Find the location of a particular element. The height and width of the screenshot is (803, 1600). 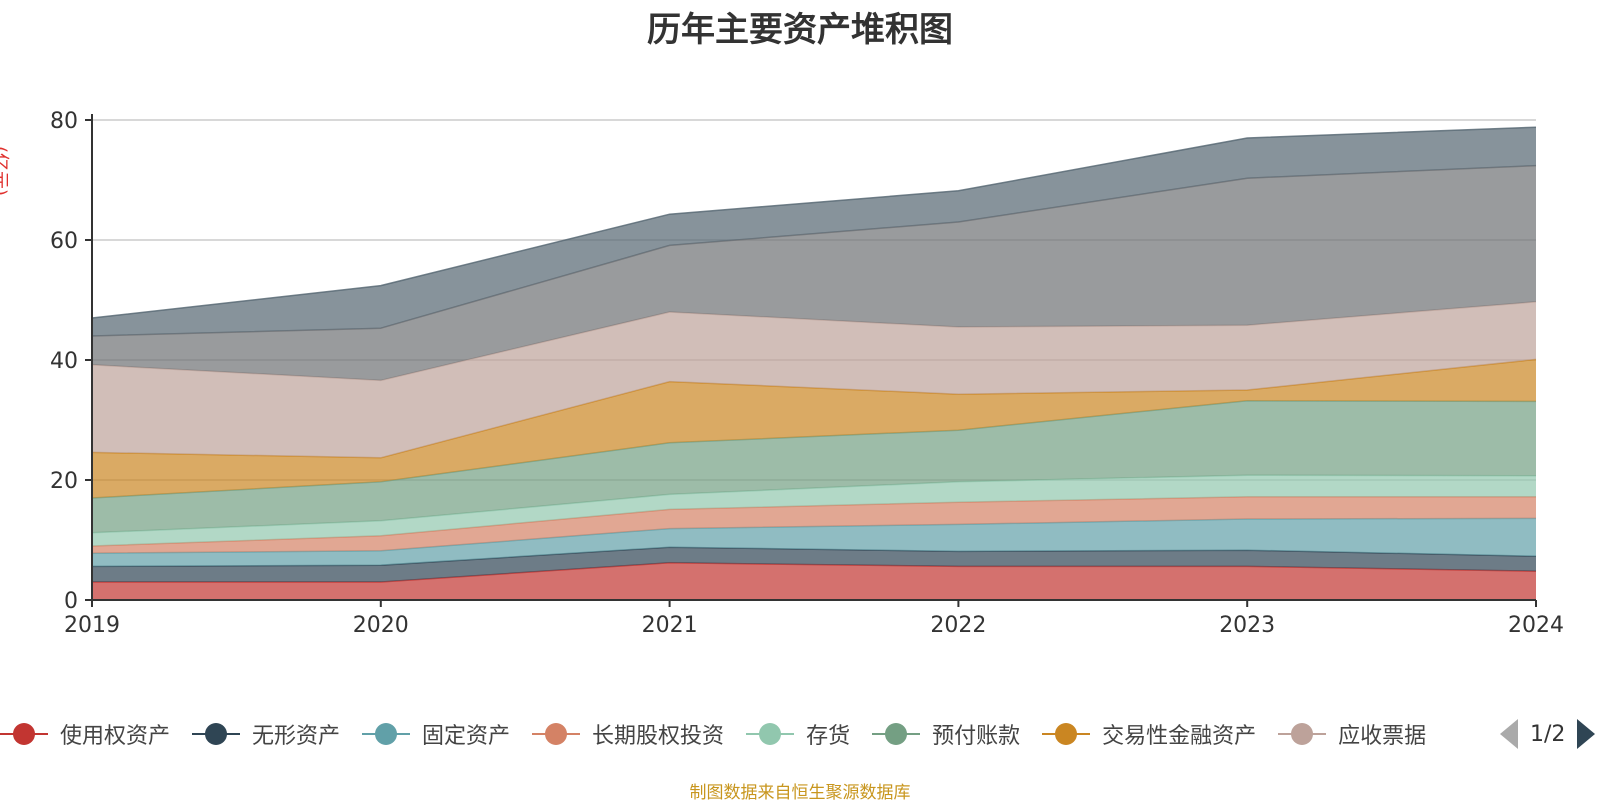

legend-prev-page-button is located at coordinates (1509, 734).